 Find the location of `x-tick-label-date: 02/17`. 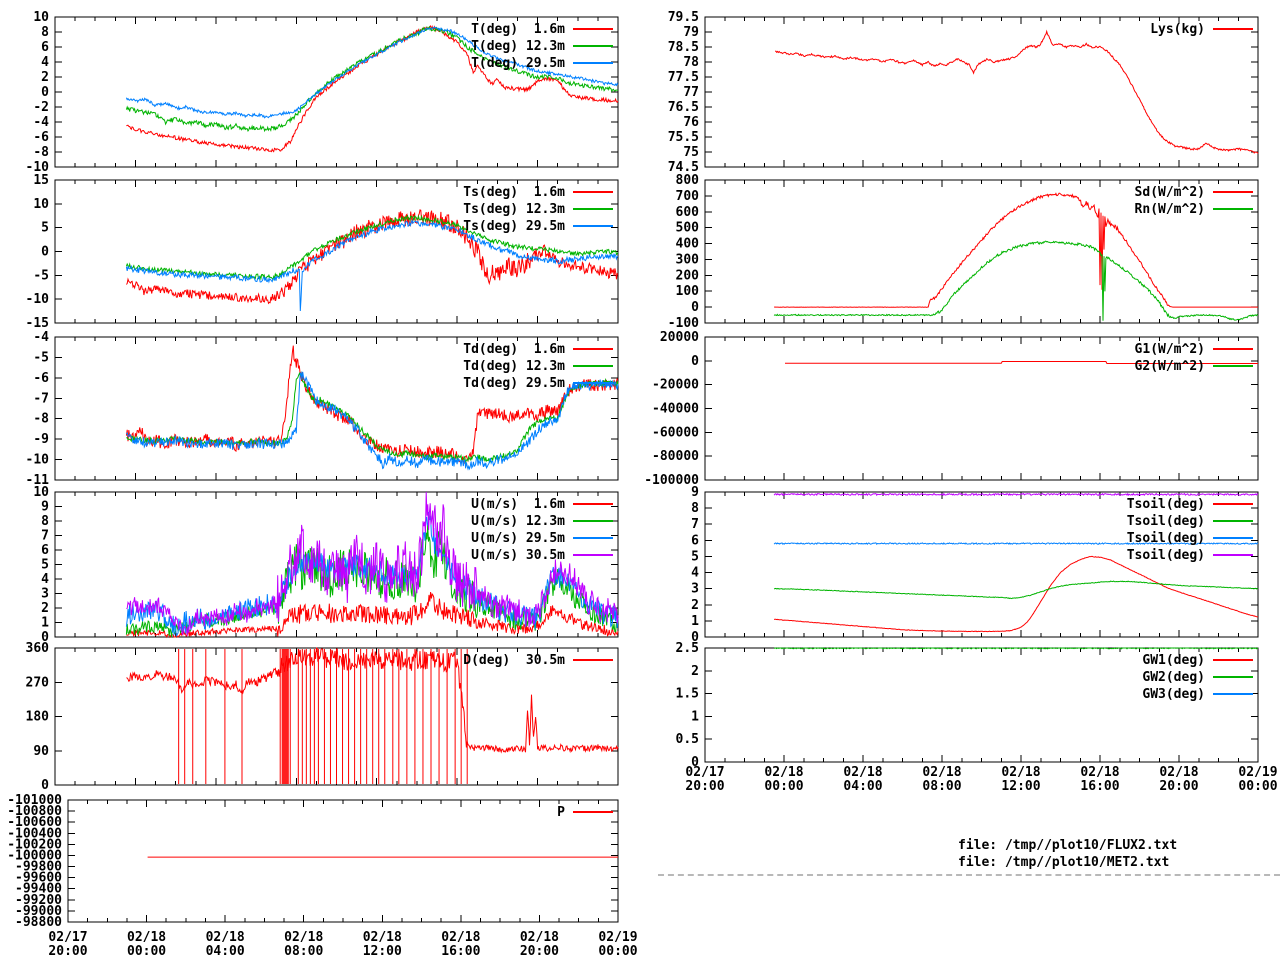

x-tick-label-date: 02/17 is located at coordinates (67, 937).